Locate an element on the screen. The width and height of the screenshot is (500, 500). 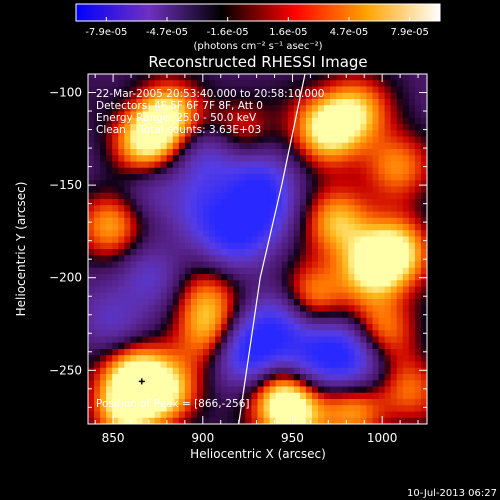
y-tick-label: −150 is located at coordinates (65, 185).